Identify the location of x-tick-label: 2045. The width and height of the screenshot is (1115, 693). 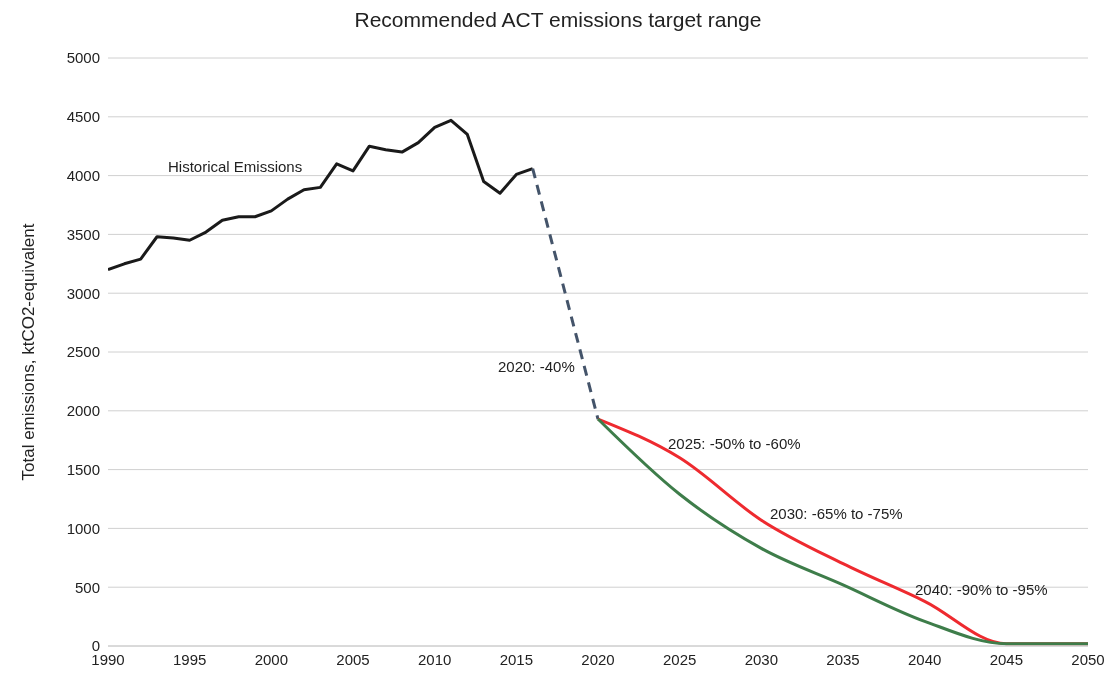
(1006, 659).